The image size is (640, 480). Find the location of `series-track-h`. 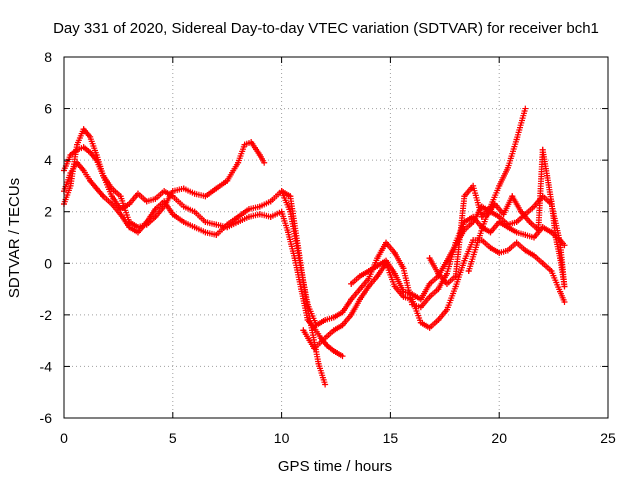

series-track-h is located at coordinates (516, 218).